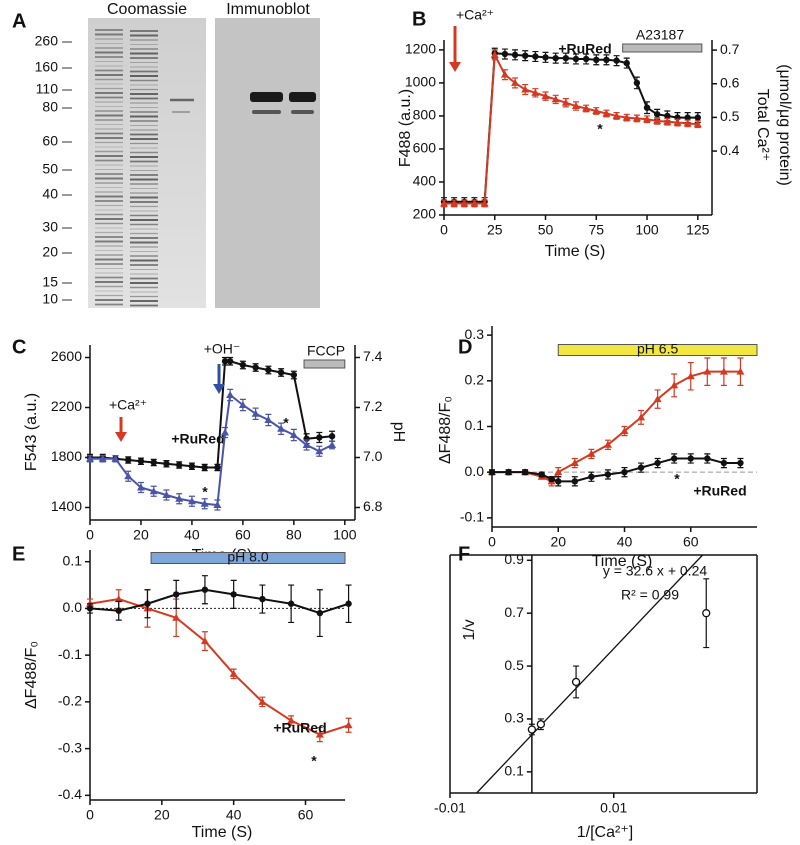 This screenshot has height=845, width=800. What do you see at coordinates (66, 406) in the screenshot?
I see `y-tick-label: 2200` at bounding box center [66, 406].